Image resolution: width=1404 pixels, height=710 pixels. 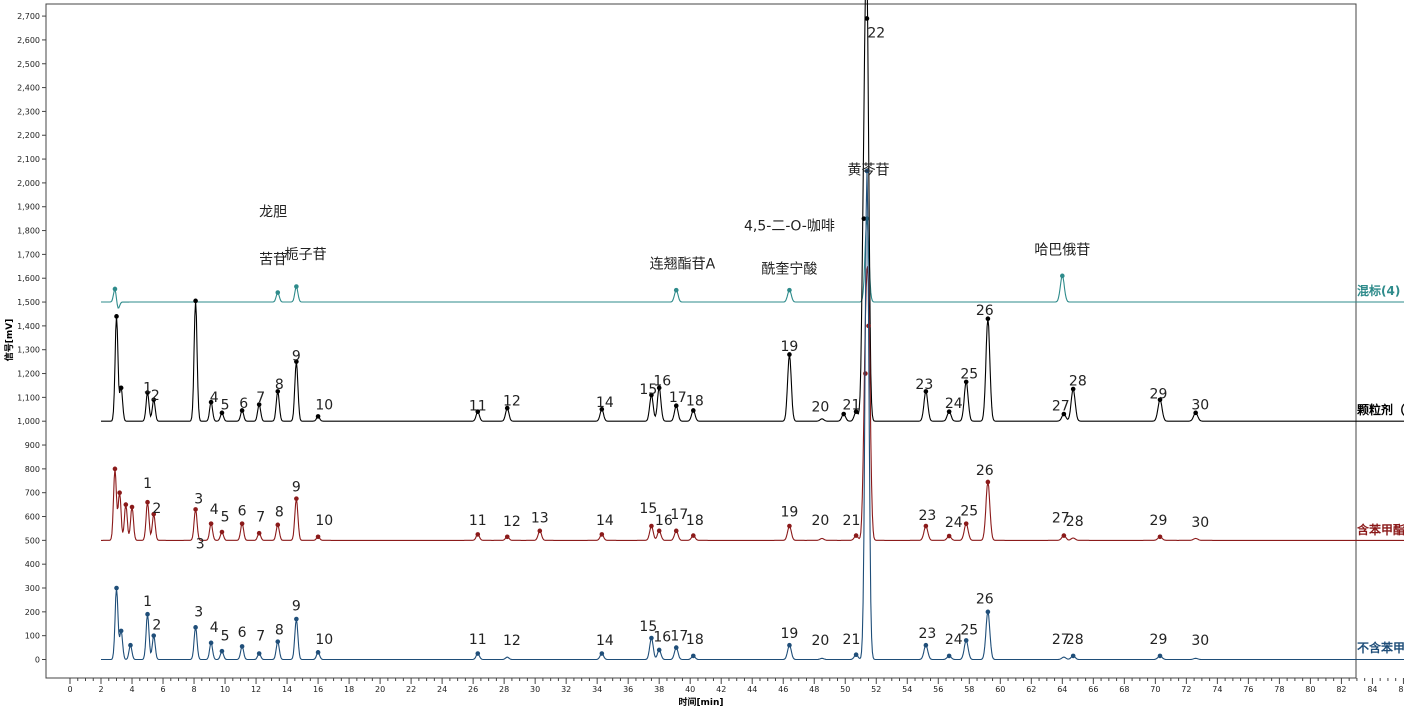 I want to click on x-tick-label: 80, so click(x=1310, y=689).